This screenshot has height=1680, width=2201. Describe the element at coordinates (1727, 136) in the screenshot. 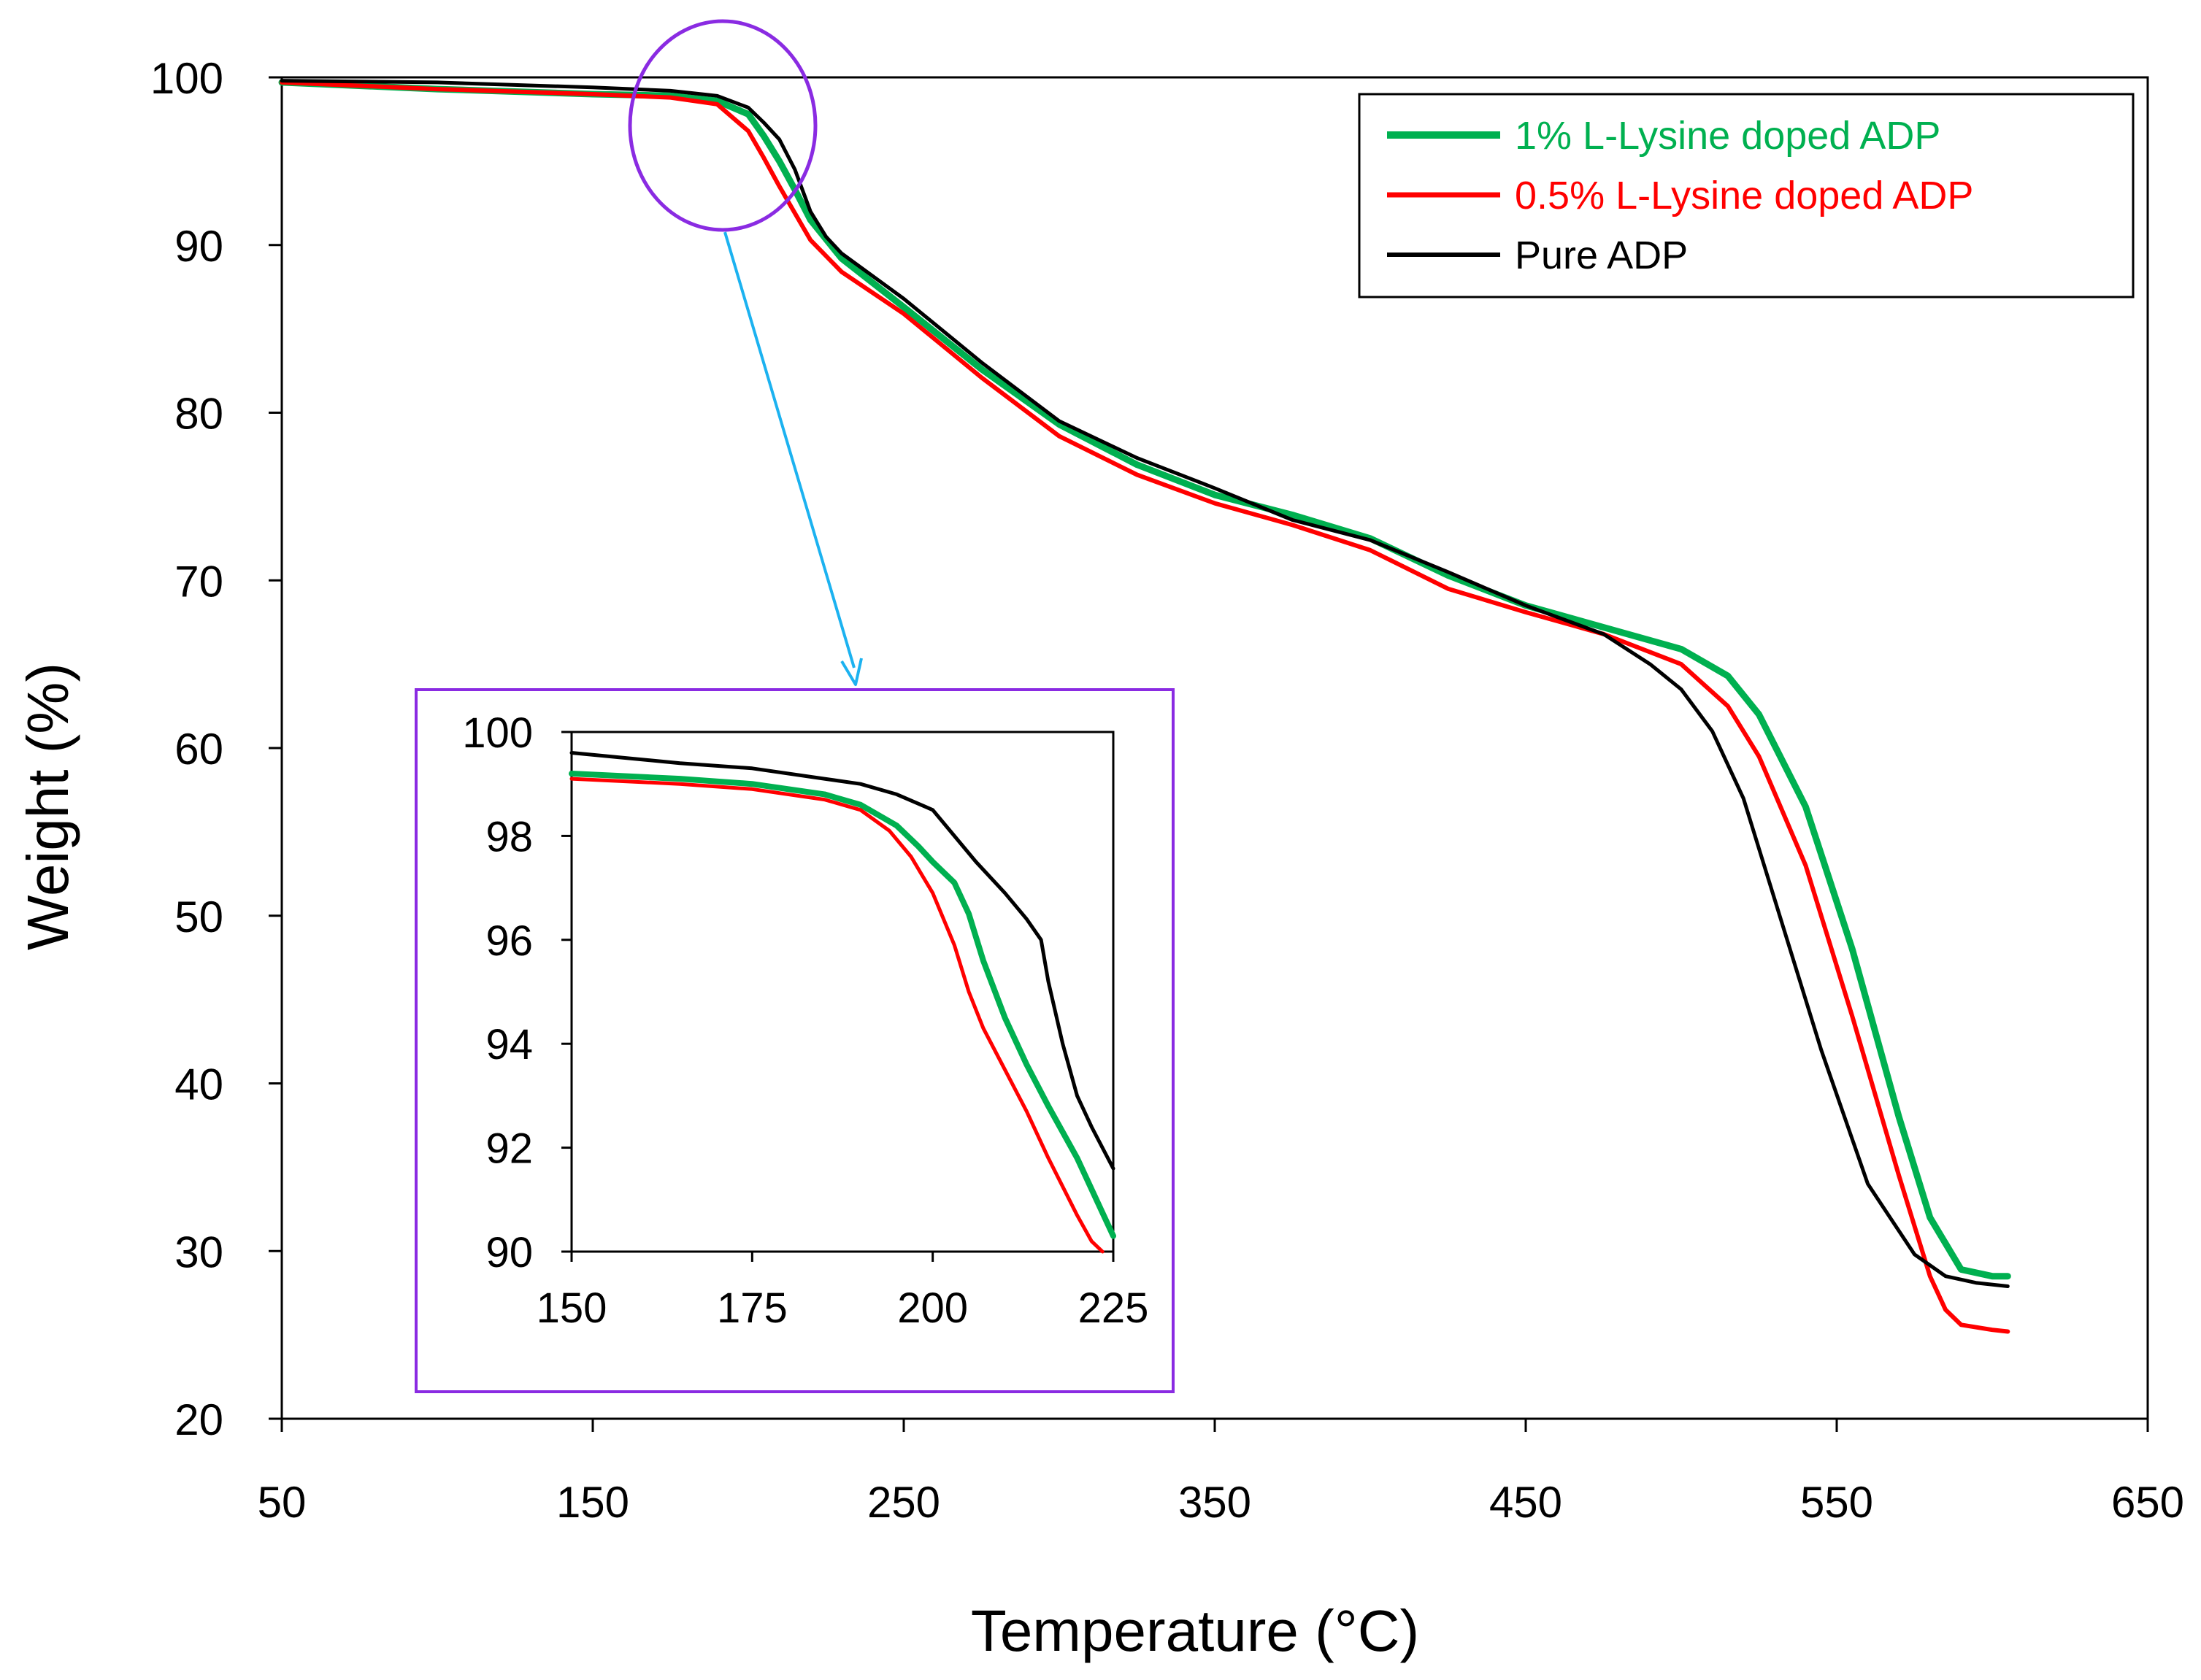

I see `legend-label: 1% L-Lysine doped ADP` at that location.